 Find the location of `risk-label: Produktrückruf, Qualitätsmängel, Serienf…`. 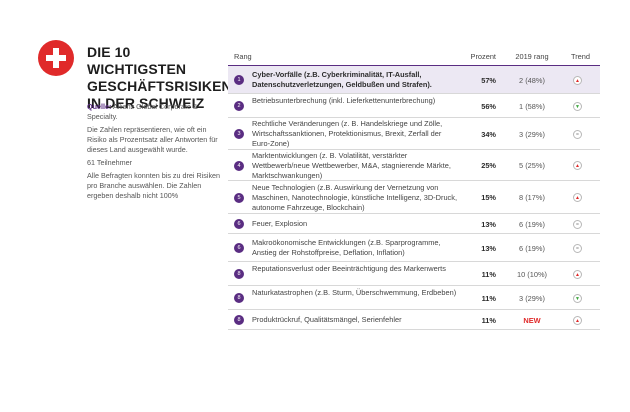

risk-label: Produktrückruf, Qualitätsmängel, Serienf… is located at coordinates (327, 319).